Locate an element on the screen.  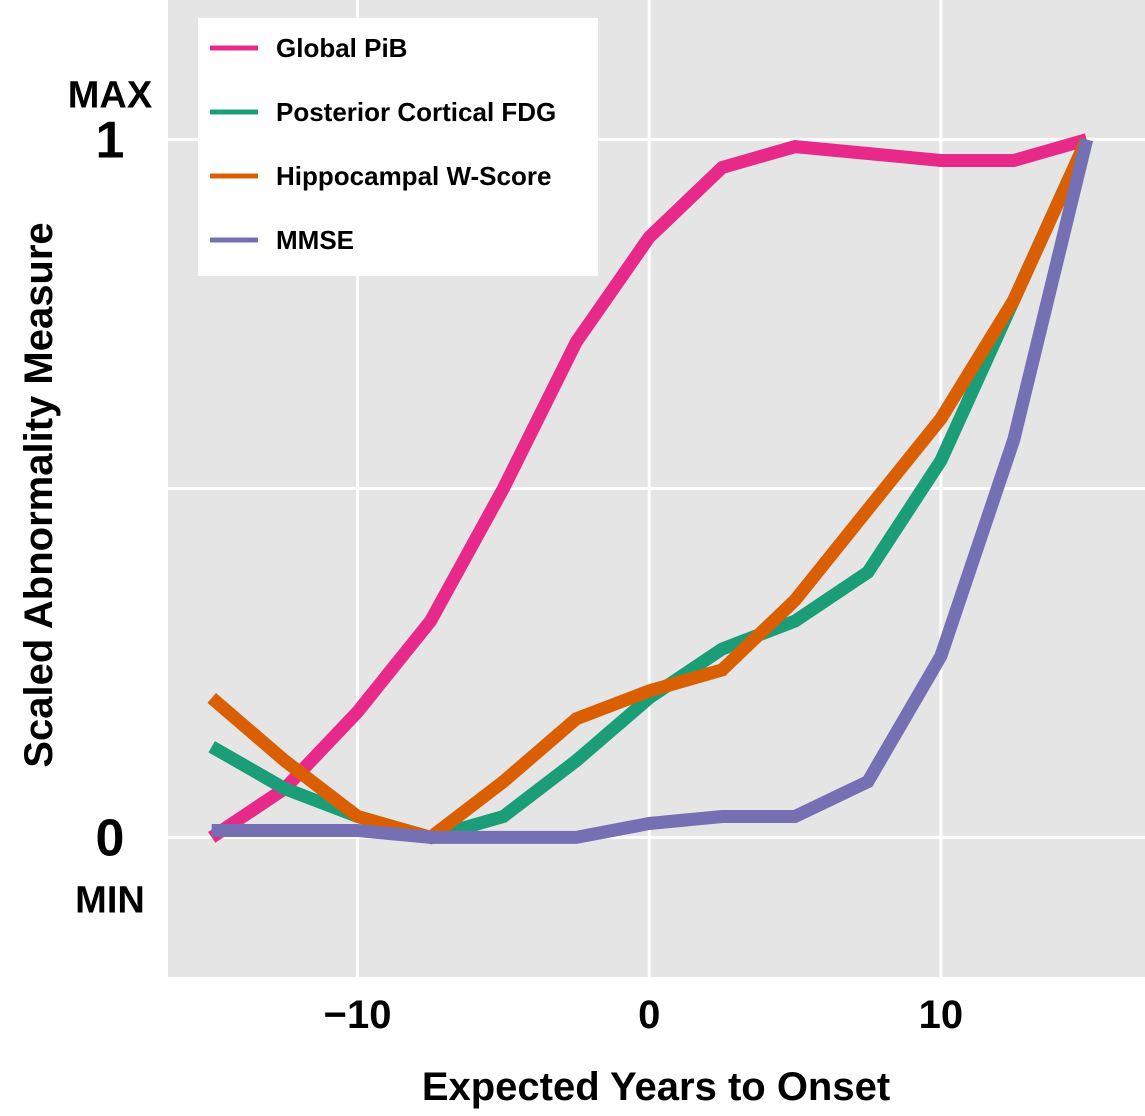
y-tick-sublabel: MIN is located at coordinates (110, 900).